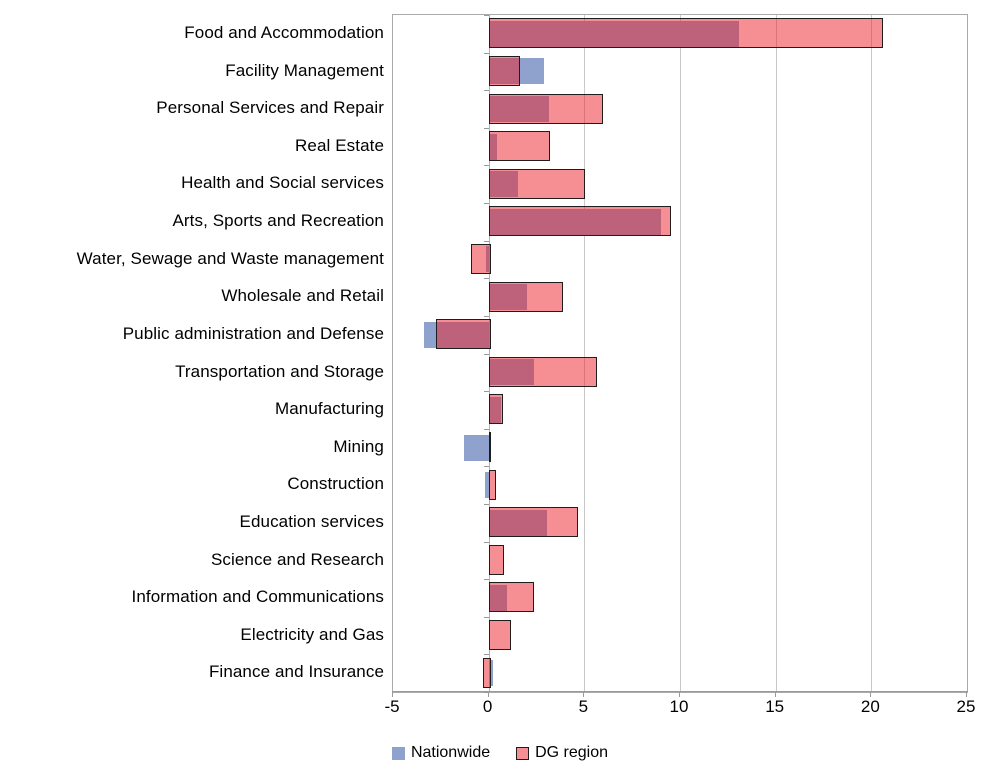 The image size is (1000, 773). I want to click on zero-axis-line, so click(489, 353).